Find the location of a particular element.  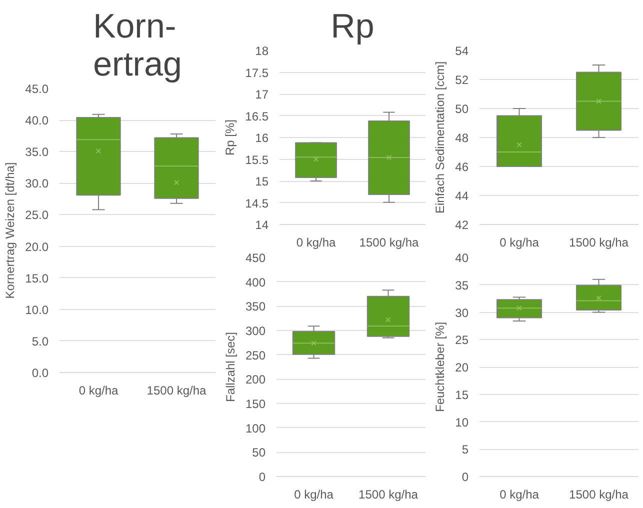

y-tick-label: 46 is located at coordinates (462, 167).